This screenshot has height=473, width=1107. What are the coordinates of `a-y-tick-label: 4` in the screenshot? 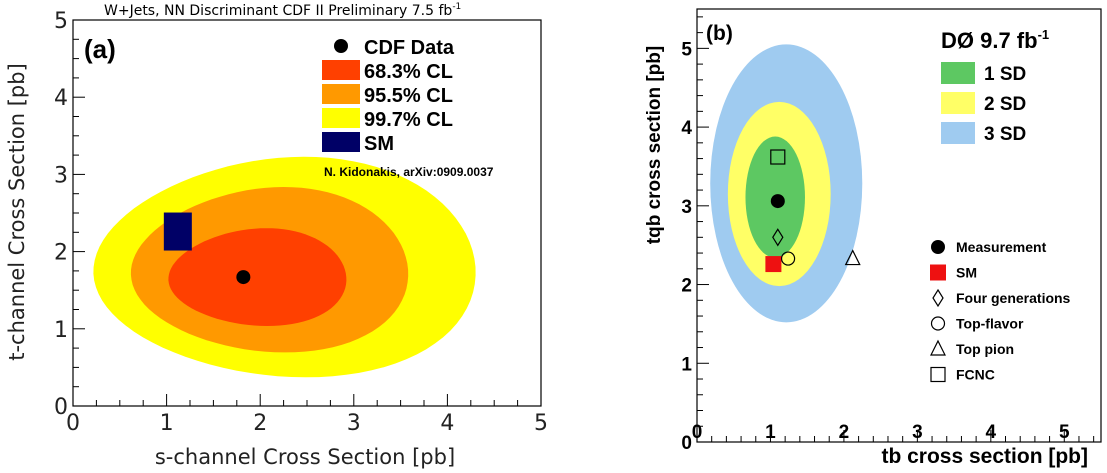 It's located at (61, 98).